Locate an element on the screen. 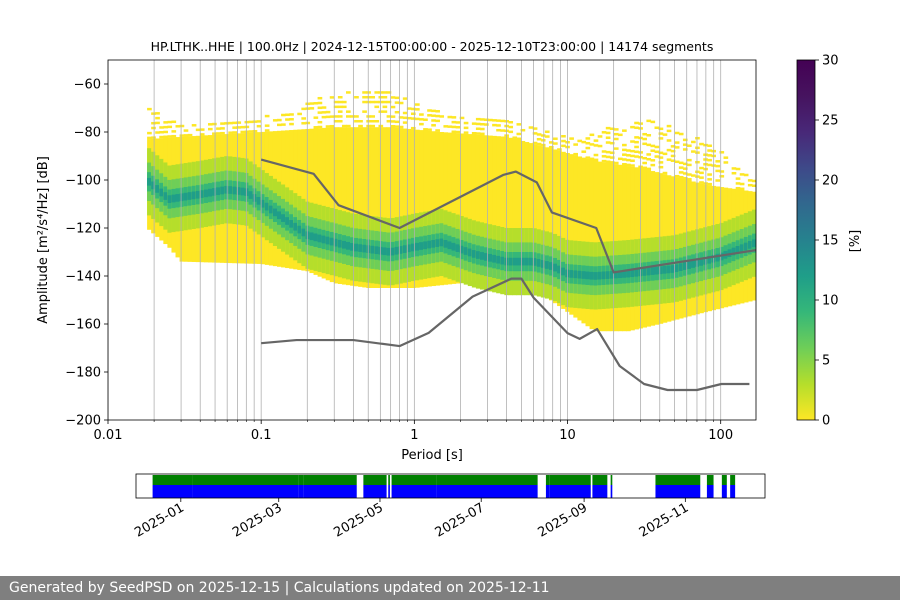 This screenshot has width=900, height=600. colorbar-tick-label: 10 is located at coordinates (830, 301).